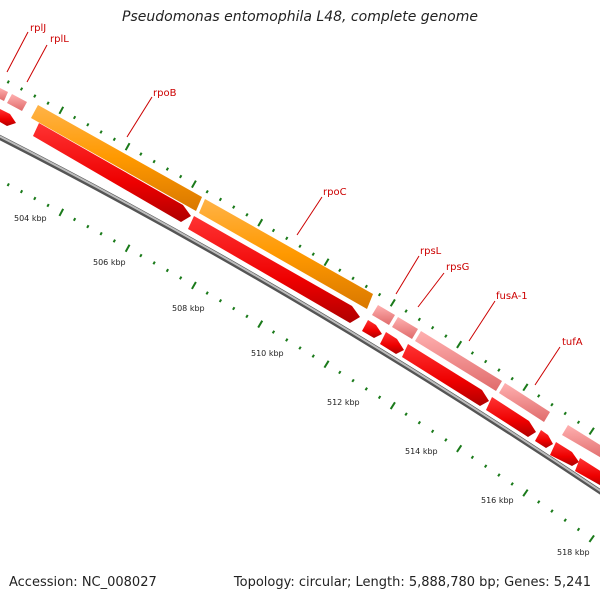 The height and width of the screenshot is (600, 600). Describe the element at coordinates (286, 254) in the screenshot. I see `gene-block-rpoC` at that location.